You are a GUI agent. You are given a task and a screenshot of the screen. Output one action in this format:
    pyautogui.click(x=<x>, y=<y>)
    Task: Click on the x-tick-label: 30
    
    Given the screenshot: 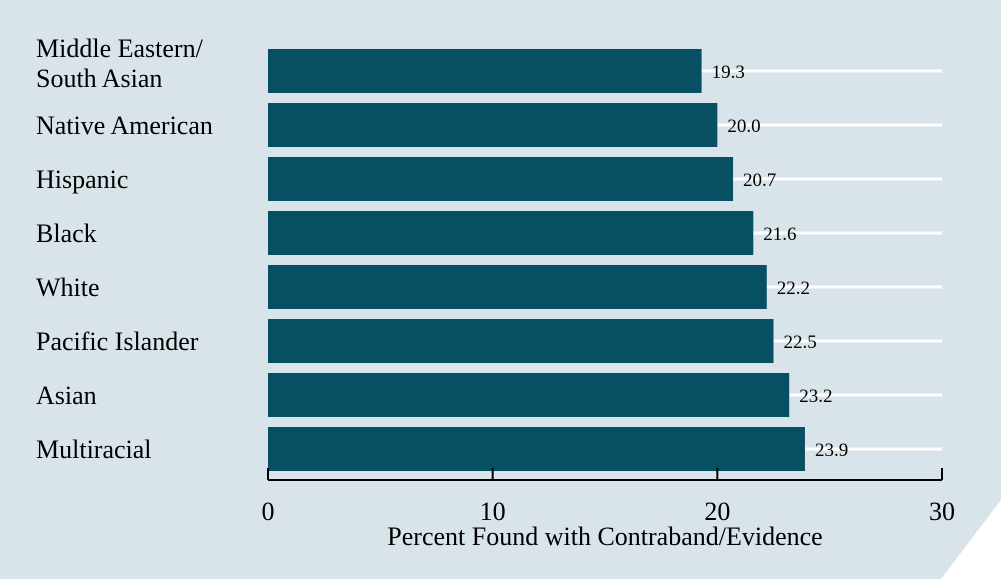 What is the action you would take?
    pyautogui.click(x=942, y=511)
    